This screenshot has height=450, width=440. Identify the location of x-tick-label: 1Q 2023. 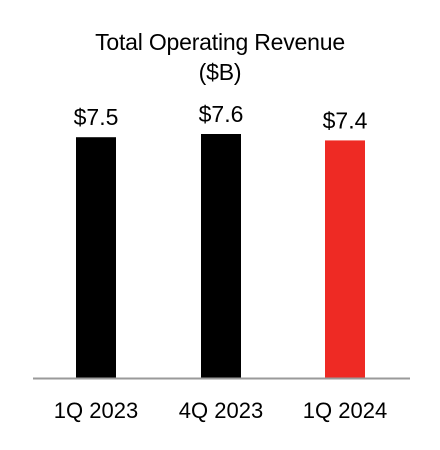
(96, 410).